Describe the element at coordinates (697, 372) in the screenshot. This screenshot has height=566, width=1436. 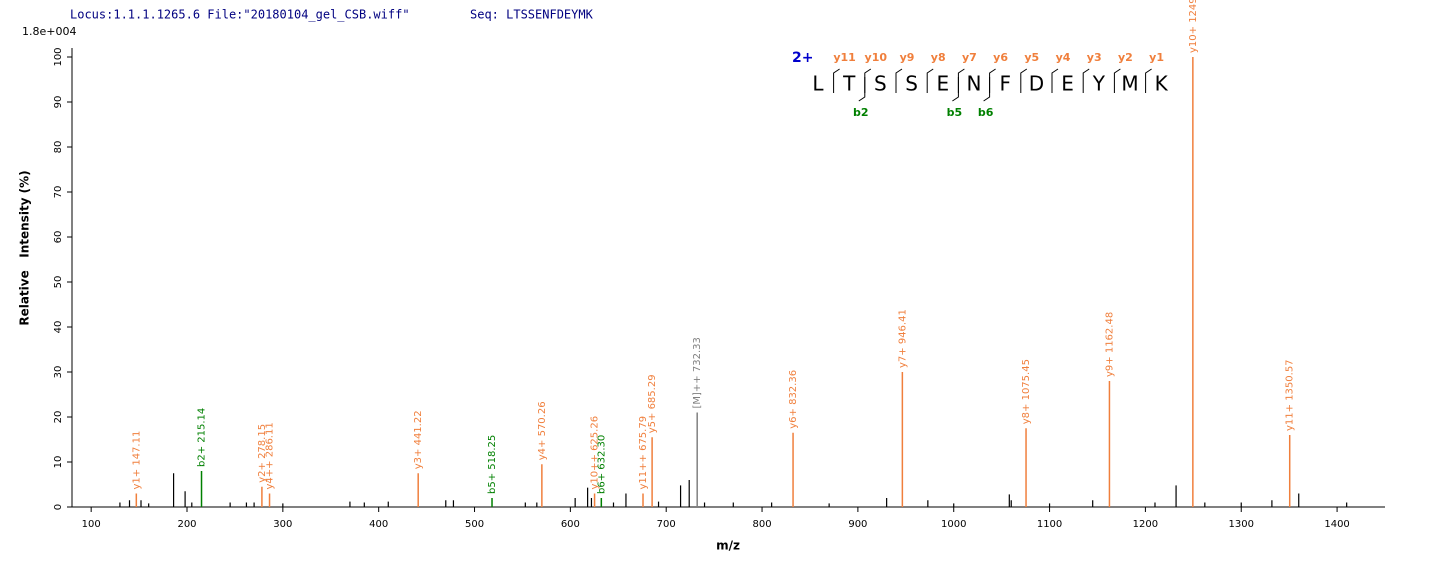
I see `peak-label: [M]++ 732.33` at that location.